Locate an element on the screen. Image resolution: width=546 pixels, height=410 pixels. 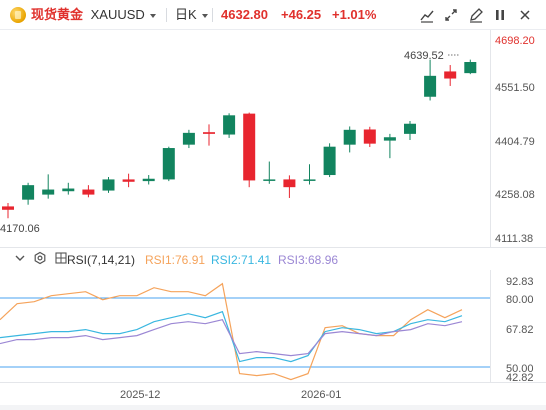
rsi-axis: 92.83 80.00 67.82 50.00 42.82 is located at coordinates (520, 329).